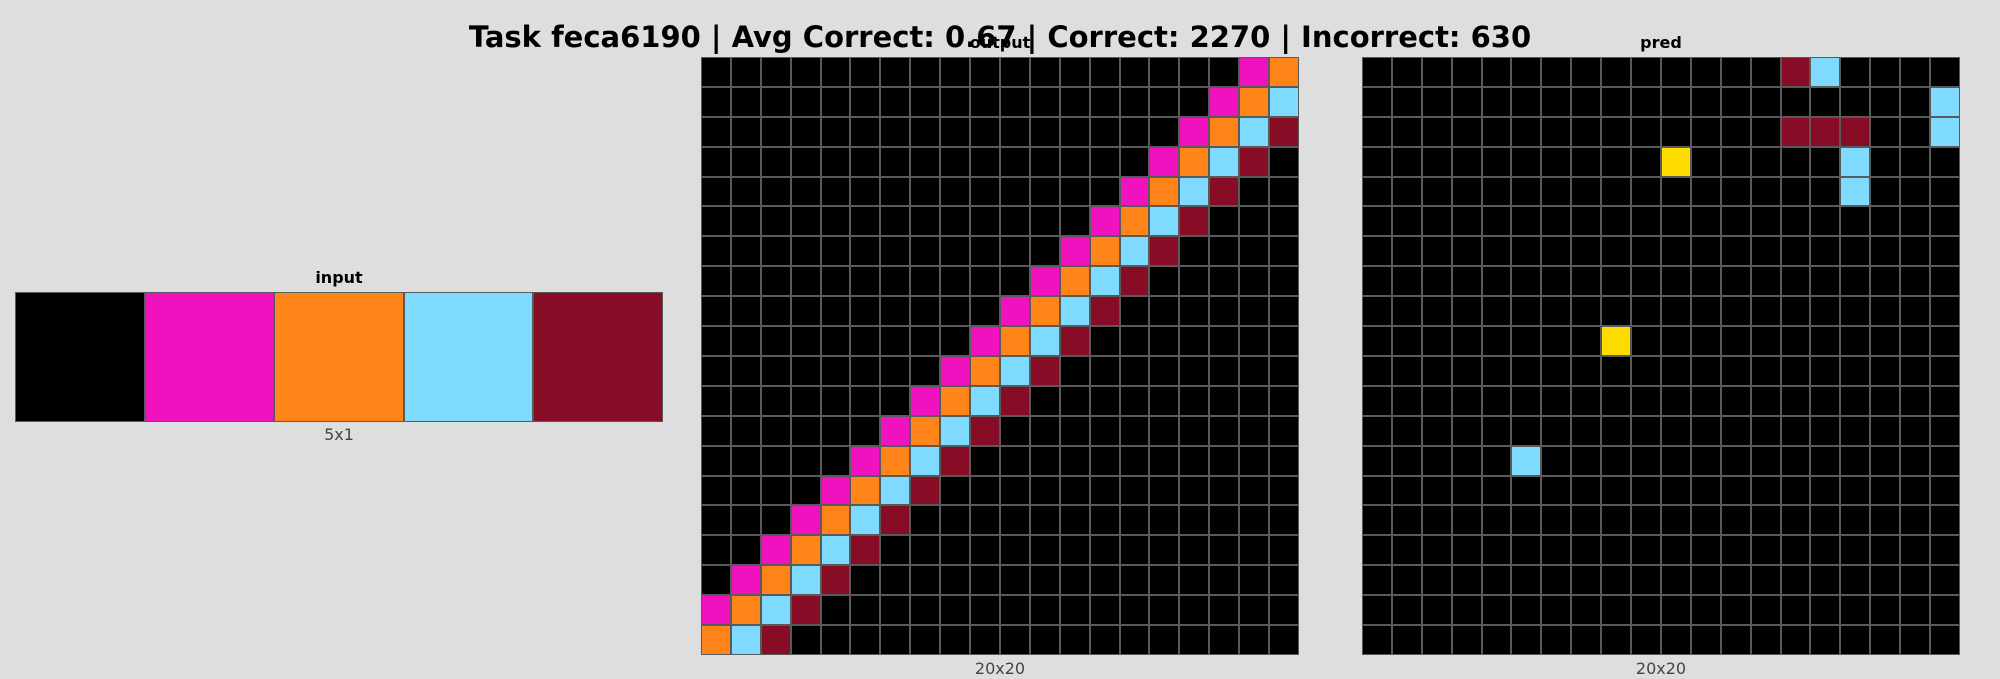 The width and height of the screenshot is (2000, 679). Describe the element at coordinates (1254, 311) in the screenshot. I see `output-cell-r8-c18` at that location.